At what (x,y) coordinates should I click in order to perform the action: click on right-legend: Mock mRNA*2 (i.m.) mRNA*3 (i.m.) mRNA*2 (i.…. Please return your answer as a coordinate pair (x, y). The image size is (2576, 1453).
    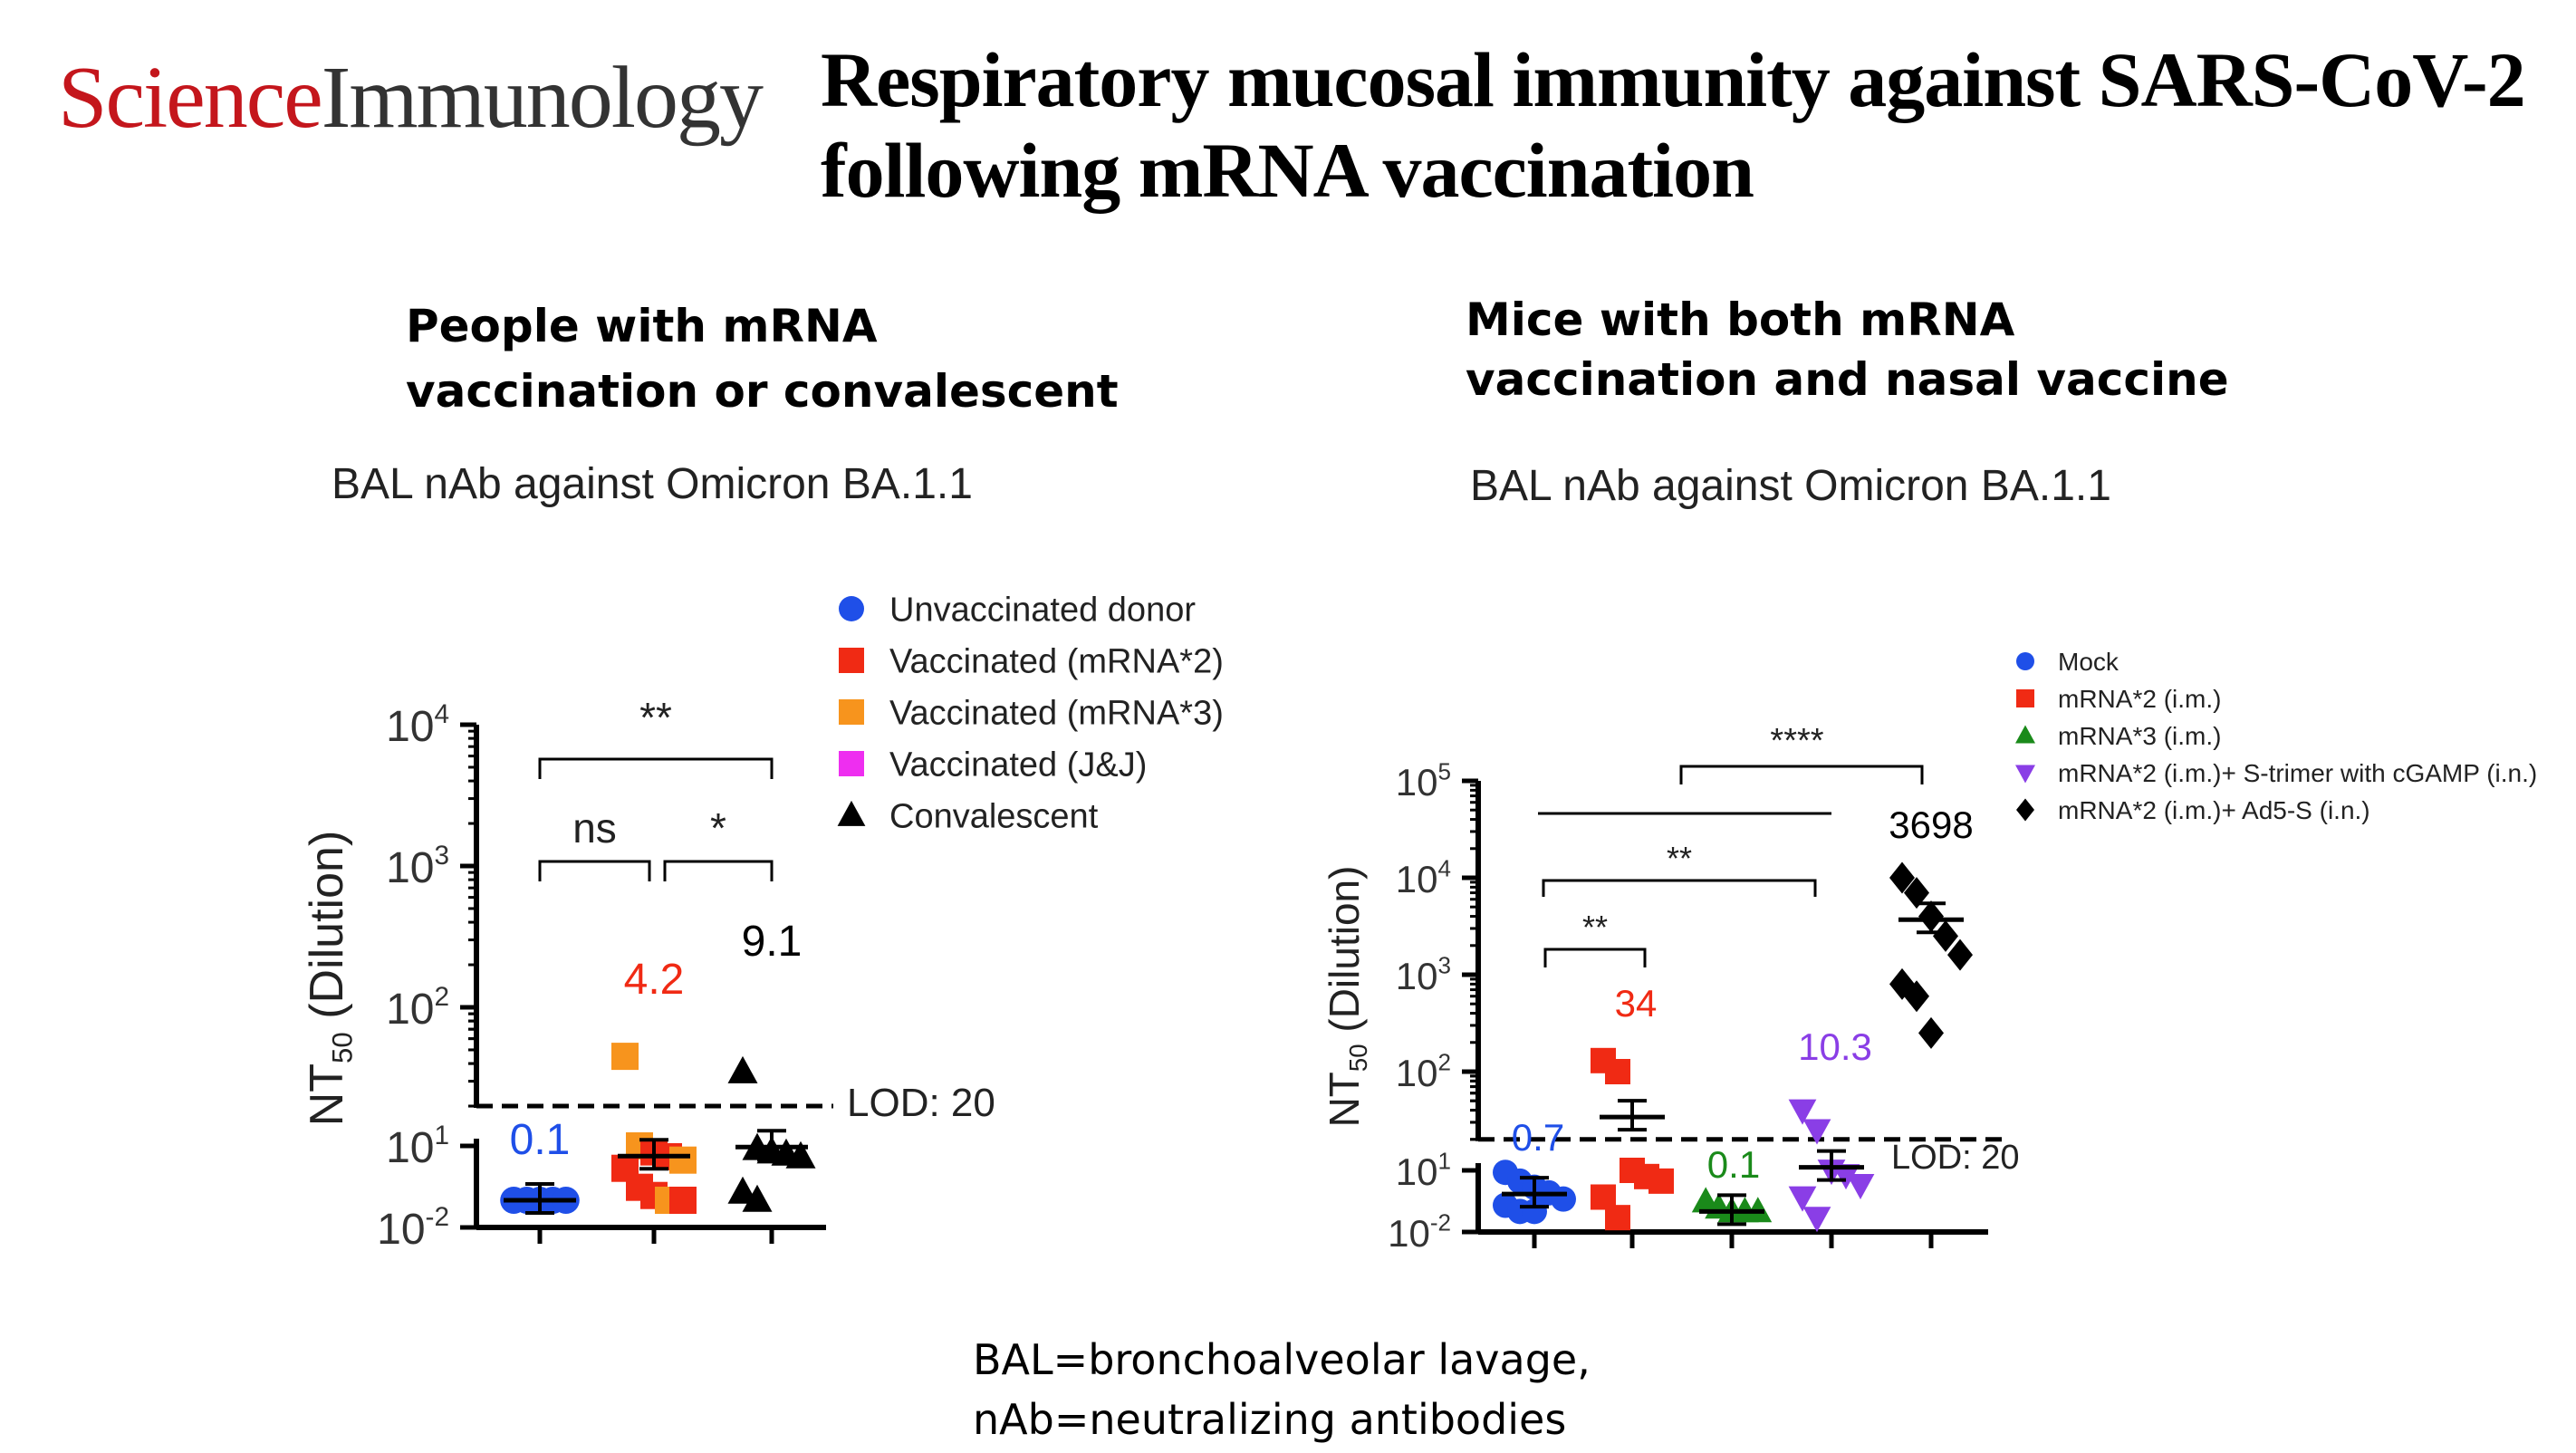
    Looking at the image, I should click on (2276, 736).